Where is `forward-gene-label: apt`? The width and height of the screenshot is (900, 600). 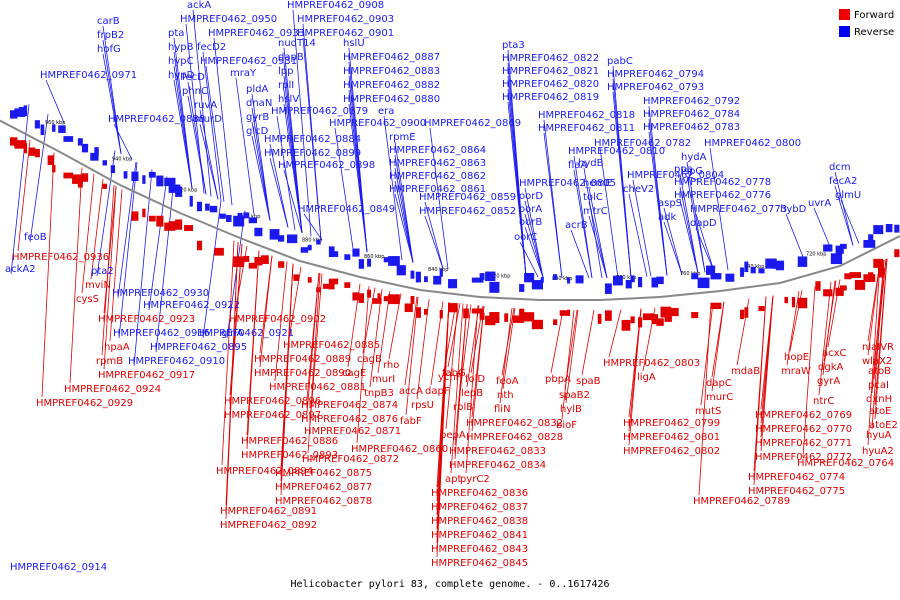
forward-gene-label: apt is located at coordinates (453, 479).